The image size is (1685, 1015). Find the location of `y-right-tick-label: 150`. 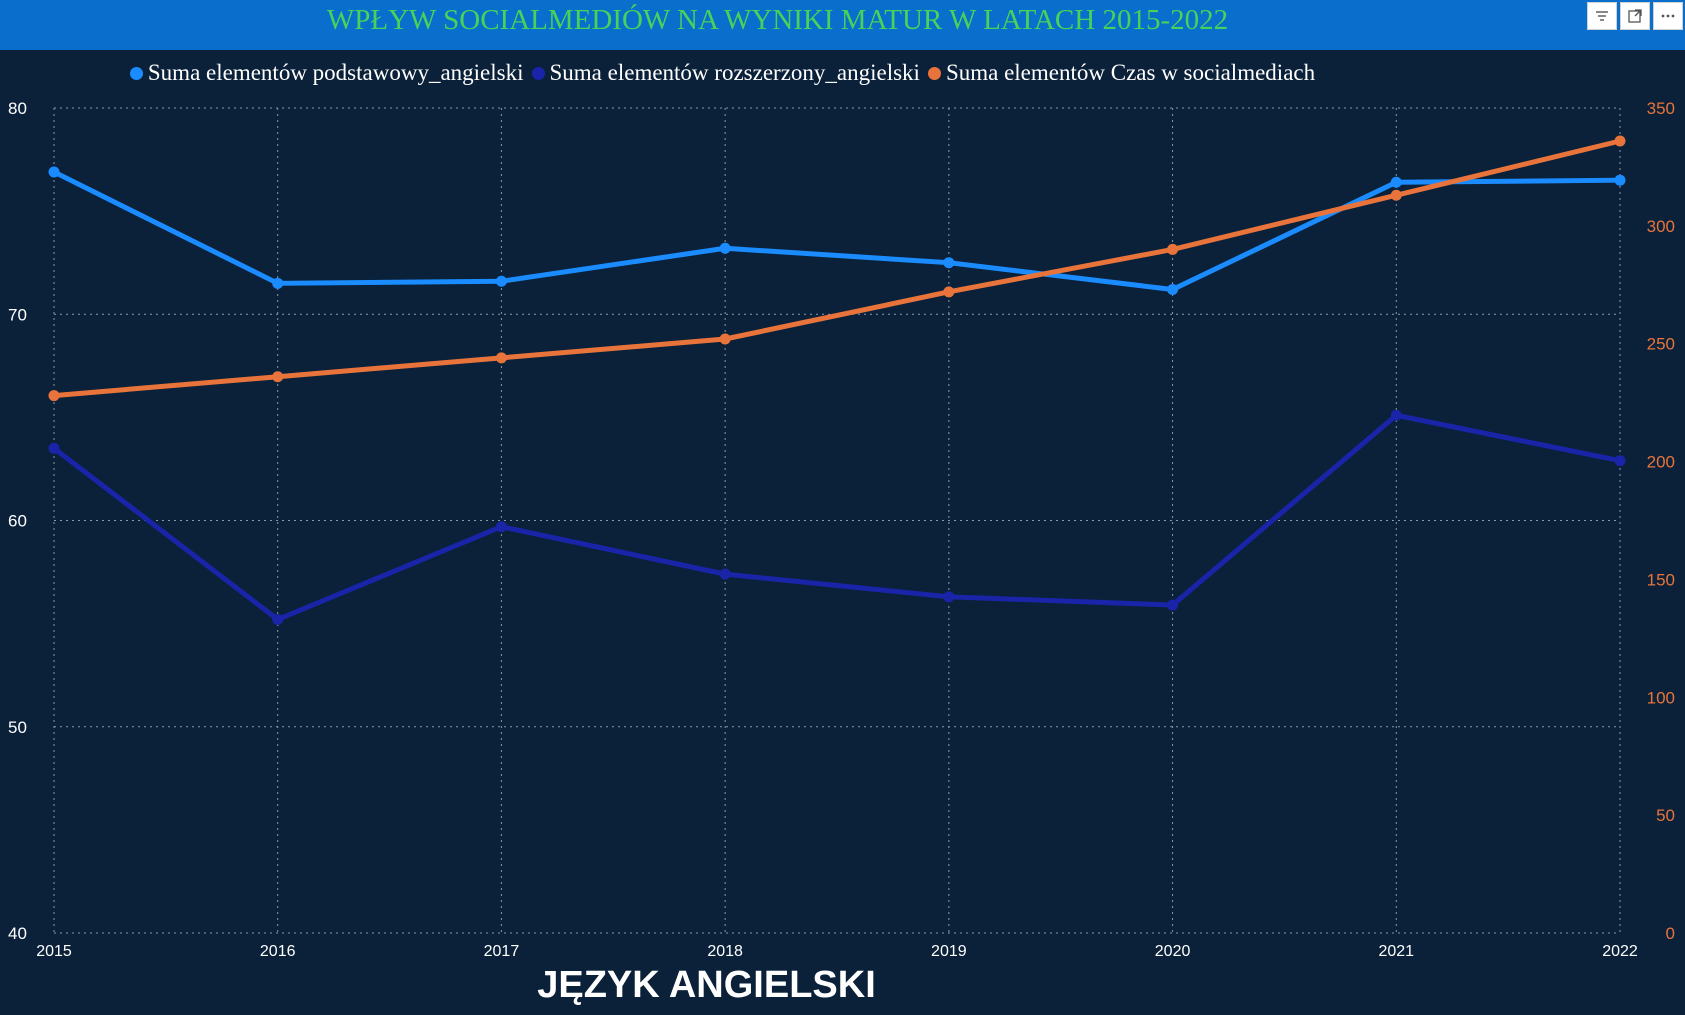

y-right-tick-label: 150 is located at coordinates (1661, 579).